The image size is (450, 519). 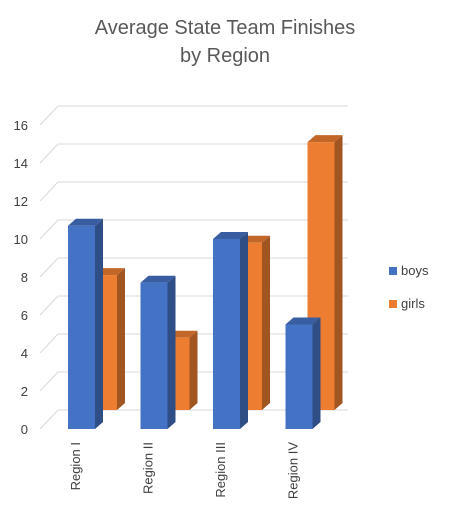 What do you see at coordinates (293, 470) in the screenshot?
I see `x-tick-label: Region IV` at bounding box center [293, 470].